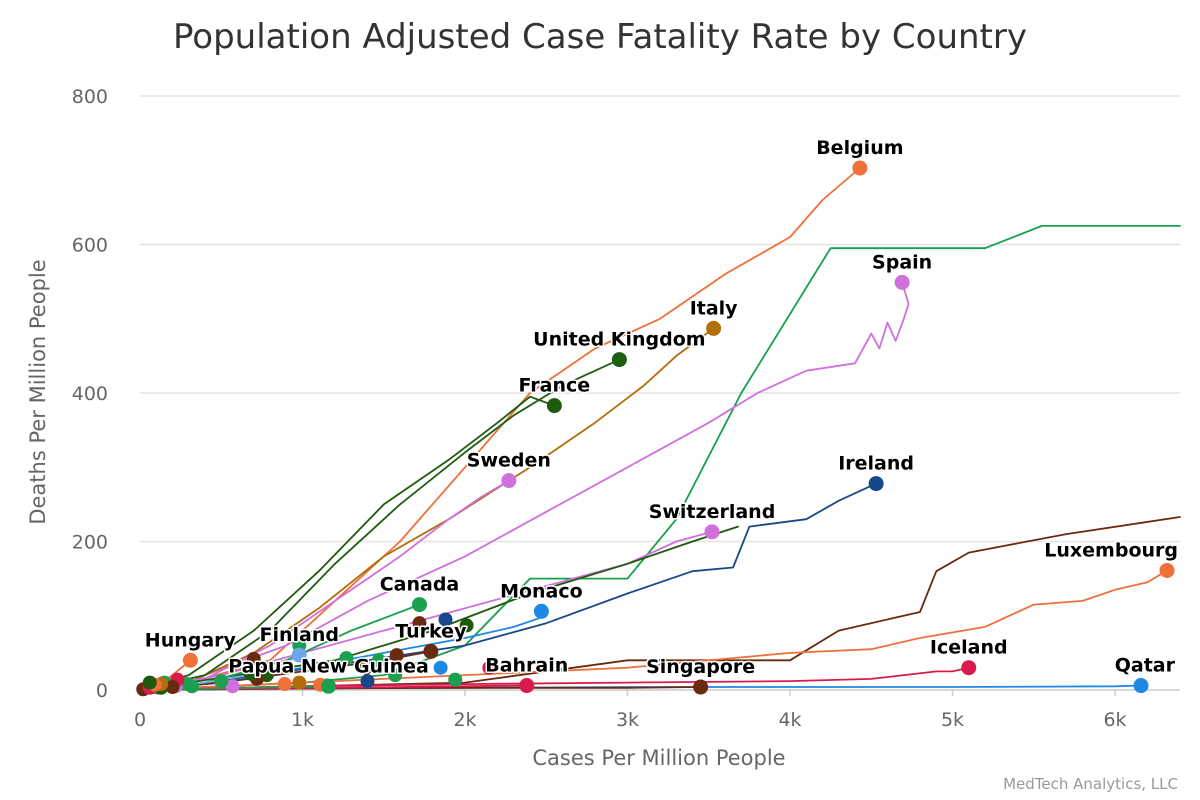 The image size is (1200, 800). What do you see at coordinates (328, 686) in the screenshot?
I see `marker-papua-new-guinea` at bounding box center [328, 686].